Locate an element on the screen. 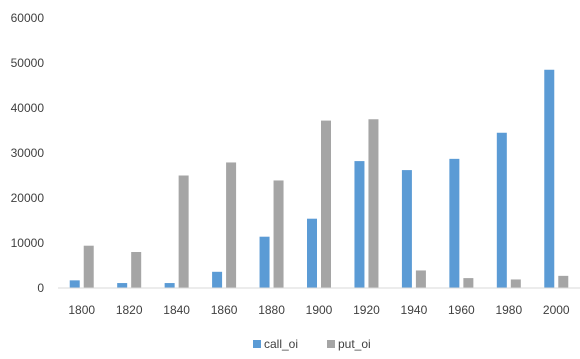 Image resolution: width=580 pixels, height=359 pixels. legend-label-call_oi: call_oi is located at coordinates (281, 344).